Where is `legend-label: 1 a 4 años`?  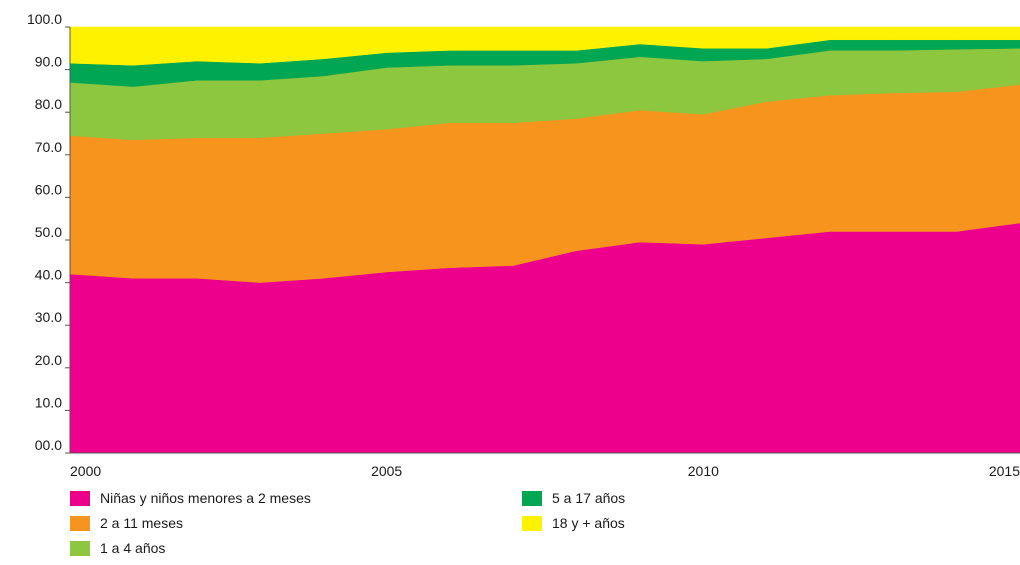 legend-label: 1 a 4 años is located at coordinates (133, 548).